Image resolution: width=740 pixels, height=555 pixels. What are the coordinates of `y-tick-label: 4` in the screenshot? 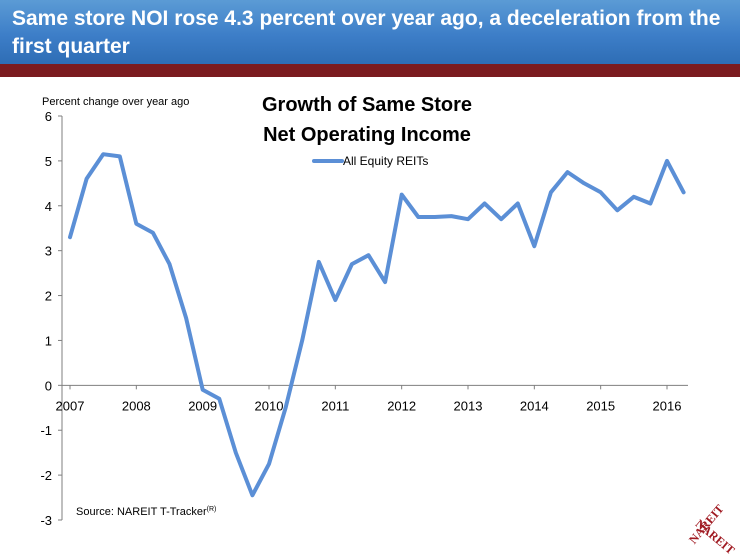 It's located at (48, 206).